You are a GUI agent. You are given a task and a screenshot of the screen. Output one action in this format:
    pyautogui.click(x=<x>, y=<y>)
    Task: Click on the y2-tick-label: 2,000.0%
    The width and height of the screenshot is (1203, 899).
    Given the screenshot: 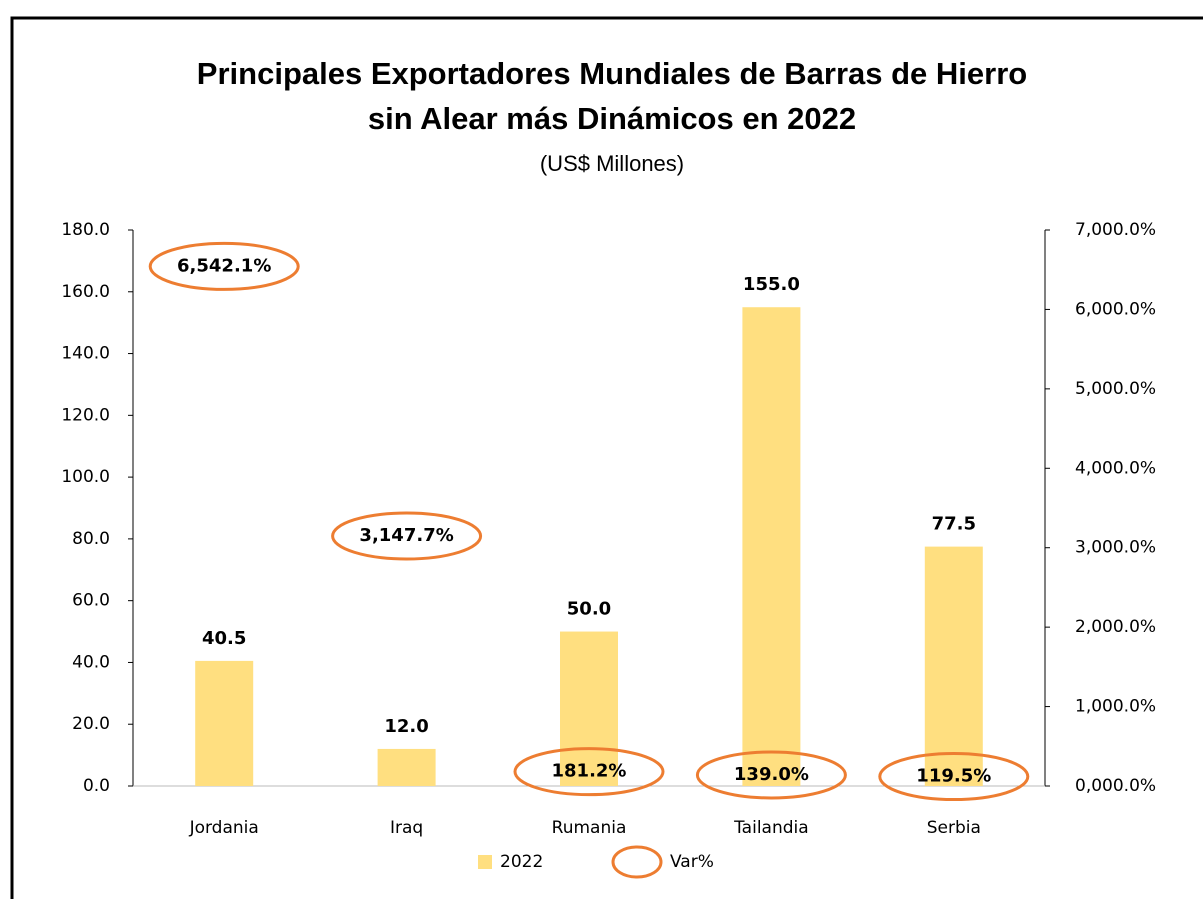 What is the action you would take?
    pyautogui.click(x=1115, y=627)
    